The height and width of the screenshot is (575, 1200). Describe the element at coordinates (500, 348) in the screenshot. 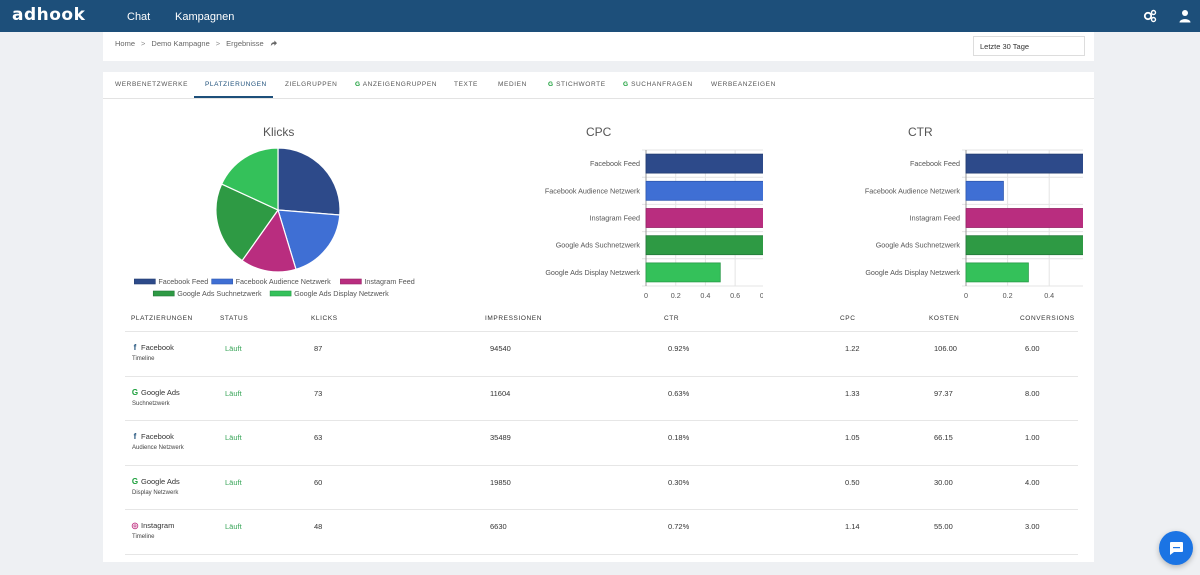

I see `cell-impressionen: 94540` at that location.